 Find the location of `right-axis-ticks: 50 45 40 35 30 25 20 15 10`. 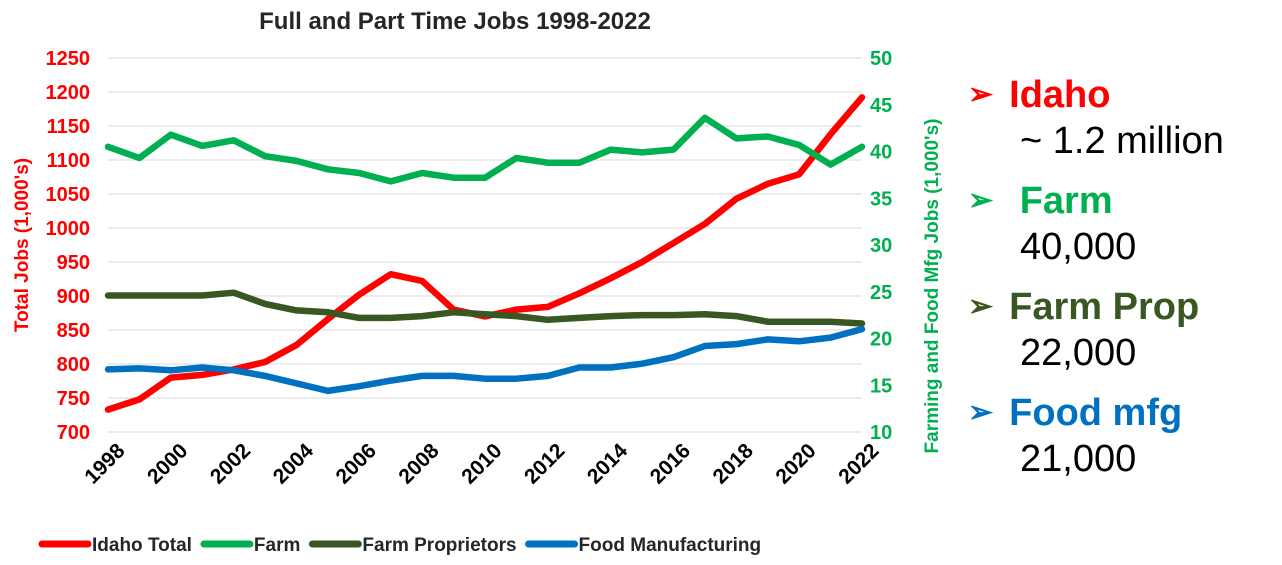

right-axis-ticks: 50 45 40 35 30 25 20 15 10 is located at coordinates (881, 246).